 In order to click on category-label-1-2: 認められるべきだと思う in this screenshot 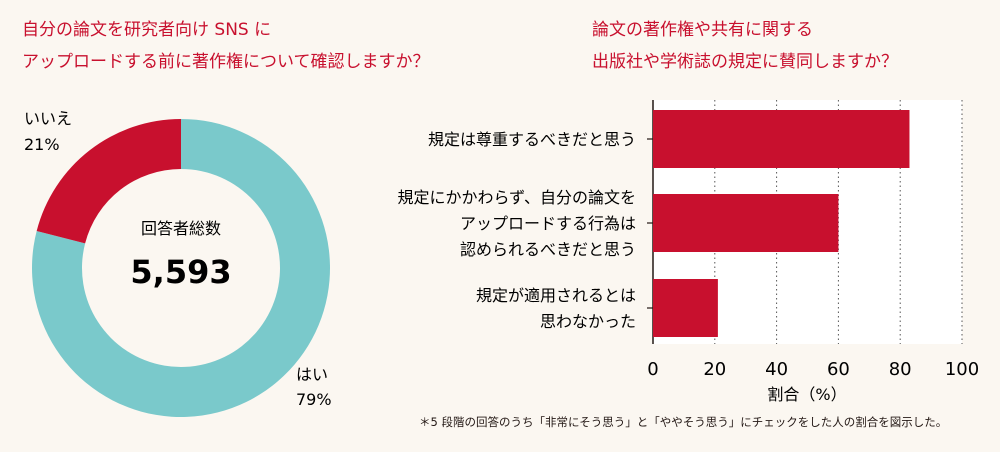, I will do `click(548, 249)`.